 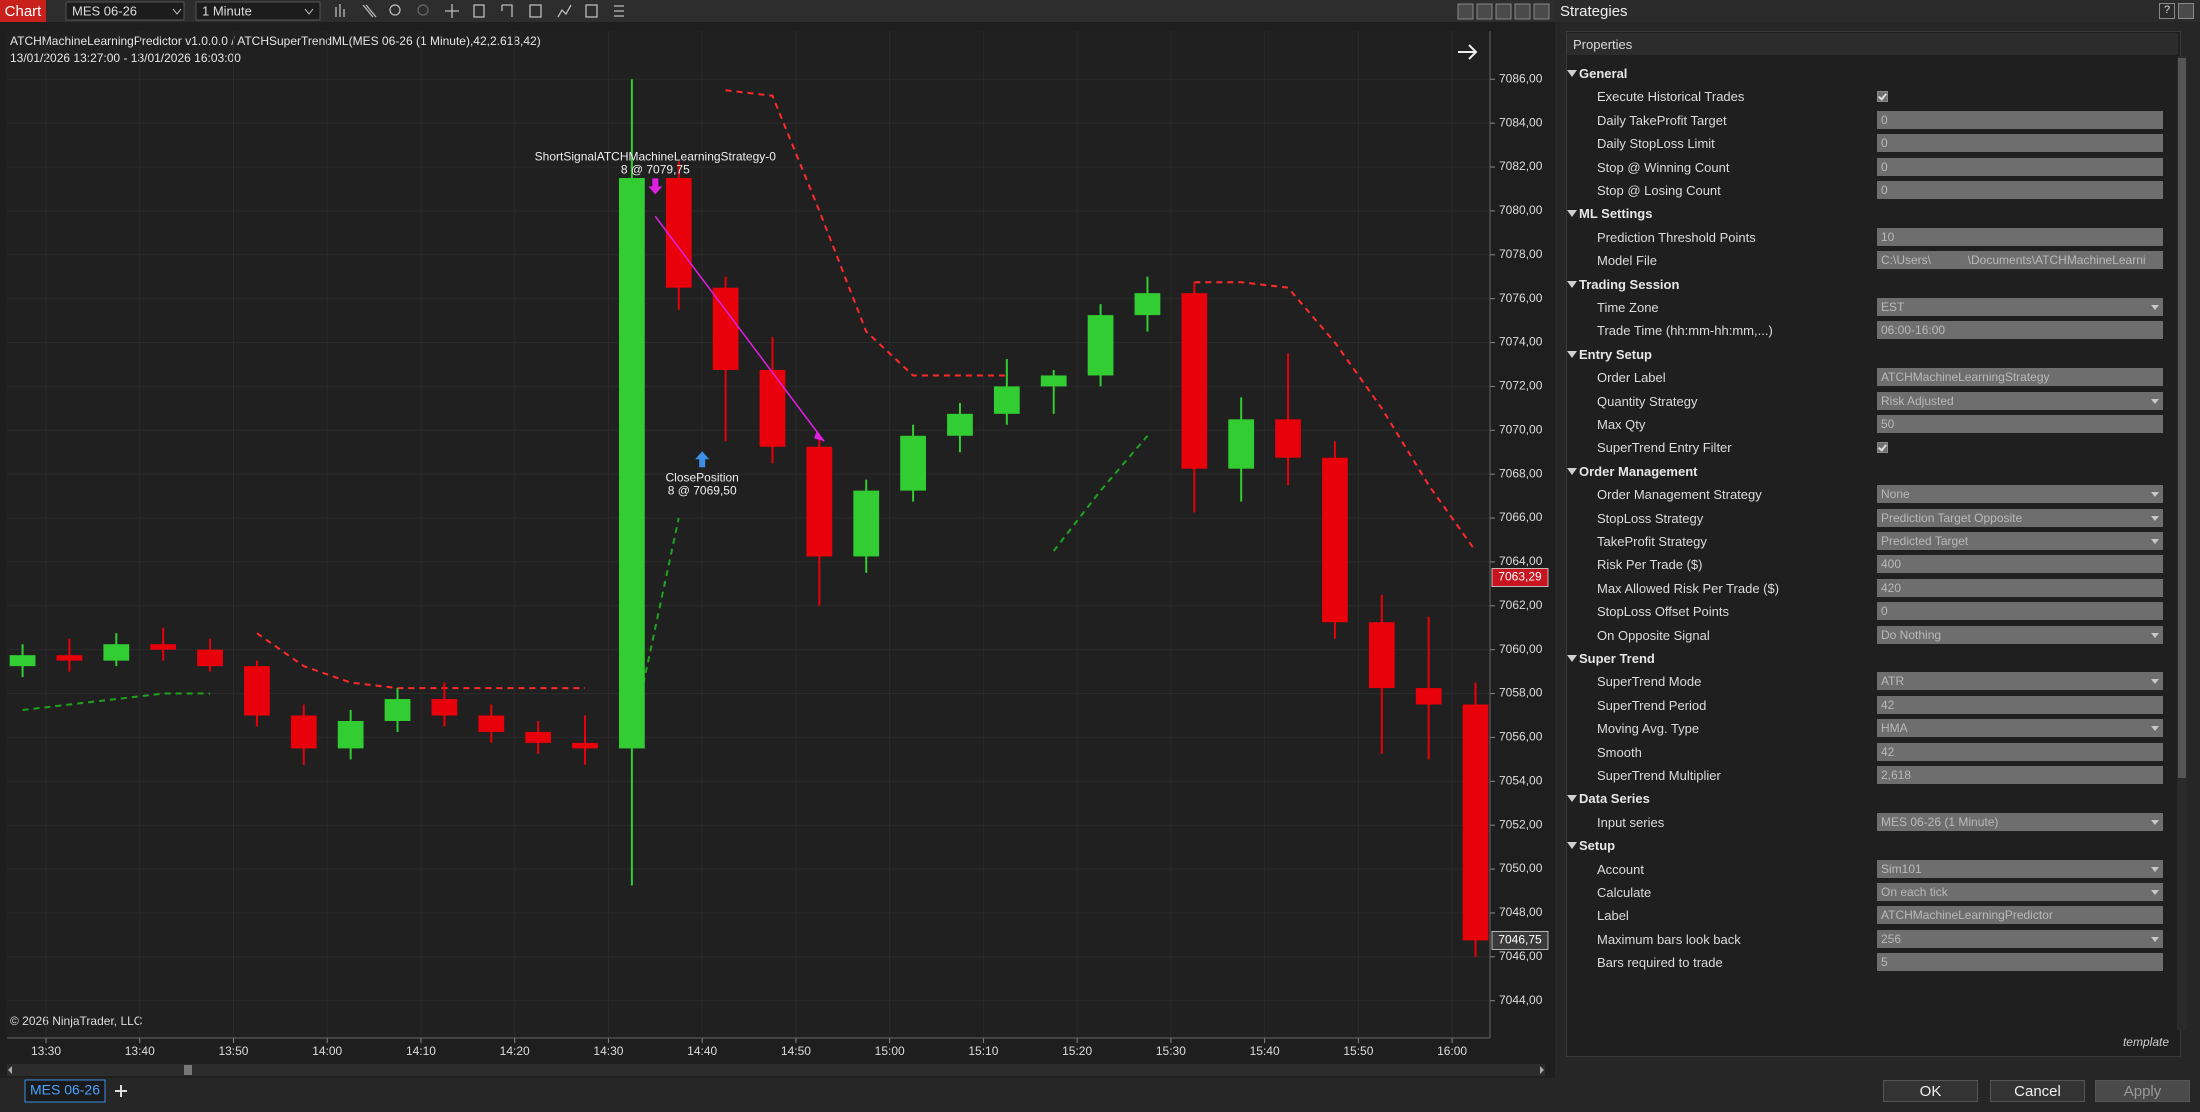 What do you see at coordinates (2020, 587) in the screenshot?
I see `property-input: 420` at bounding box center [2020, 587].